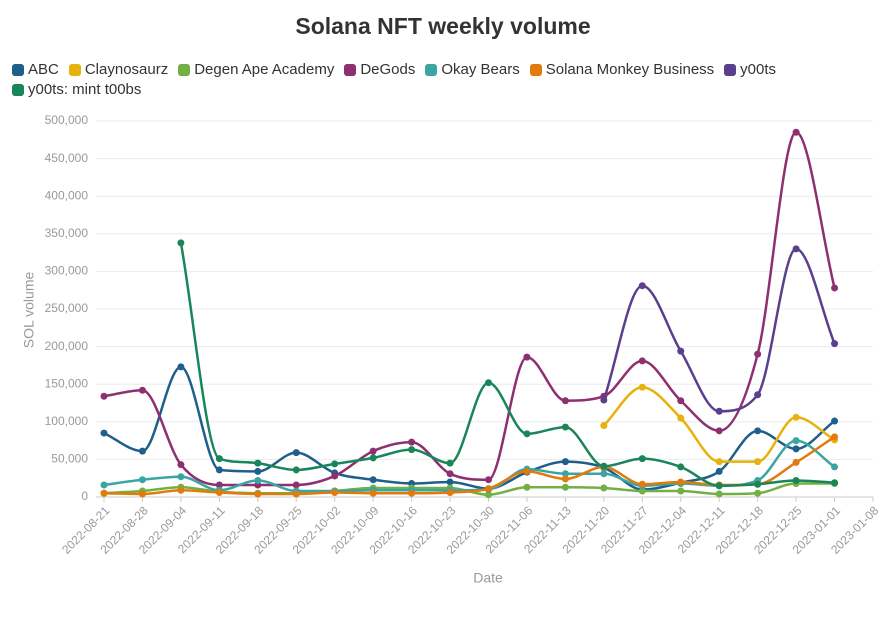 This screenshot has height=625, width=886. Describe the element at coordinates (67, 120) in the screenshot. I see `y-tick-label: 500,000` at that location.